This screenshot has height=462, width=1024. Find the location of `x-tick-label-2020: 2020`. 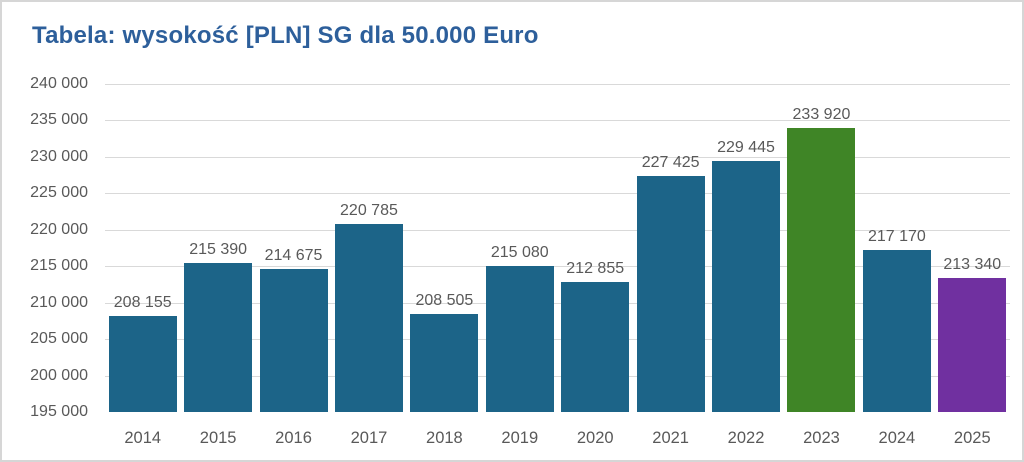

x-tick-label-2020: 2020 is located at coordinates (595, 438).